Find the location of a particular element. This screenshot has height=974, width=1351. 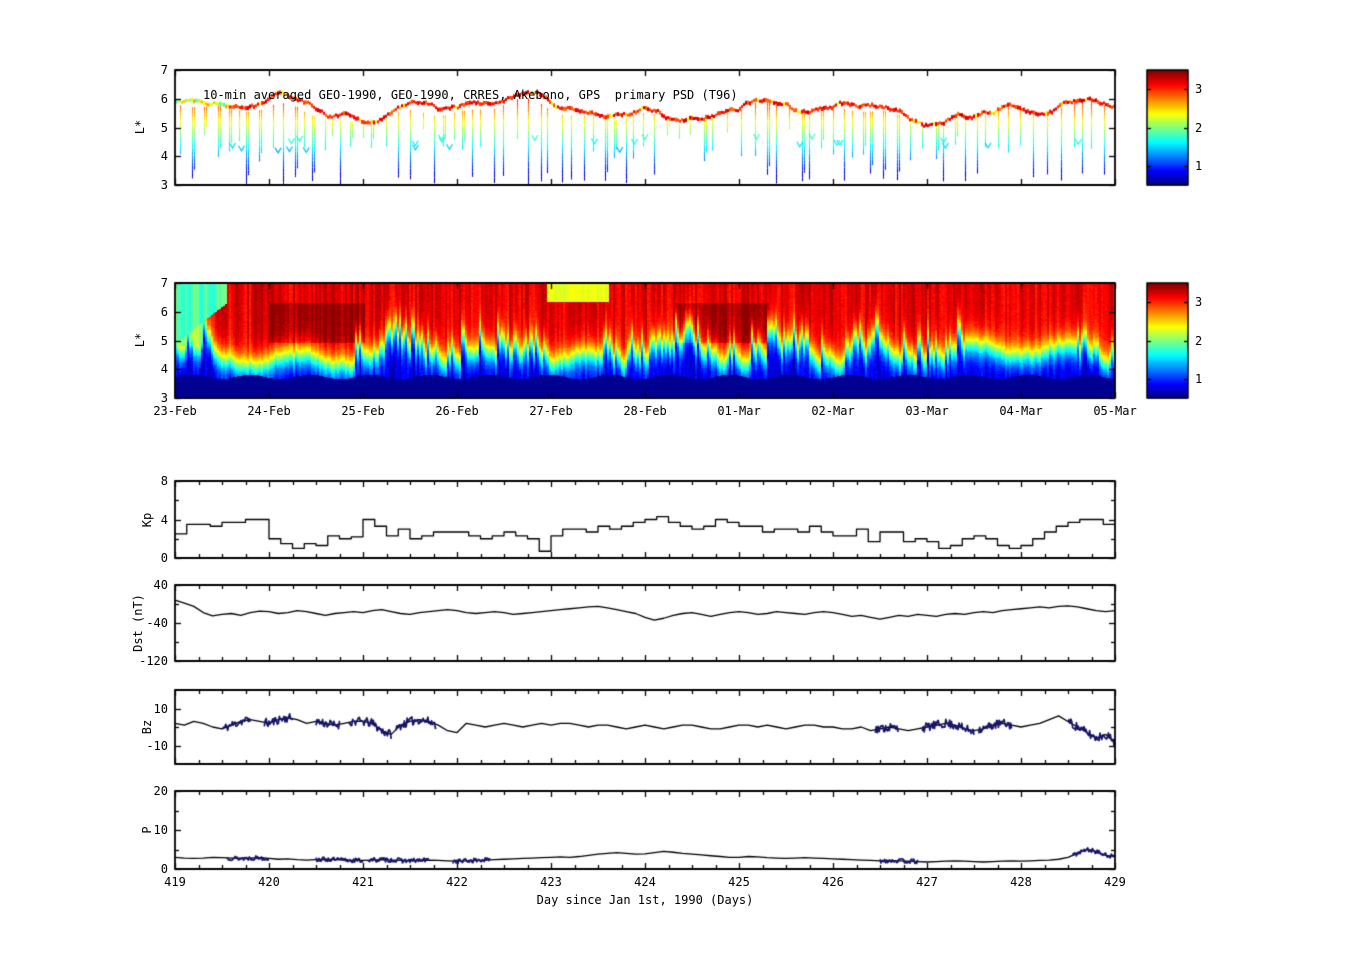

xtick-label: 426 is located at coordinates (833, 882).